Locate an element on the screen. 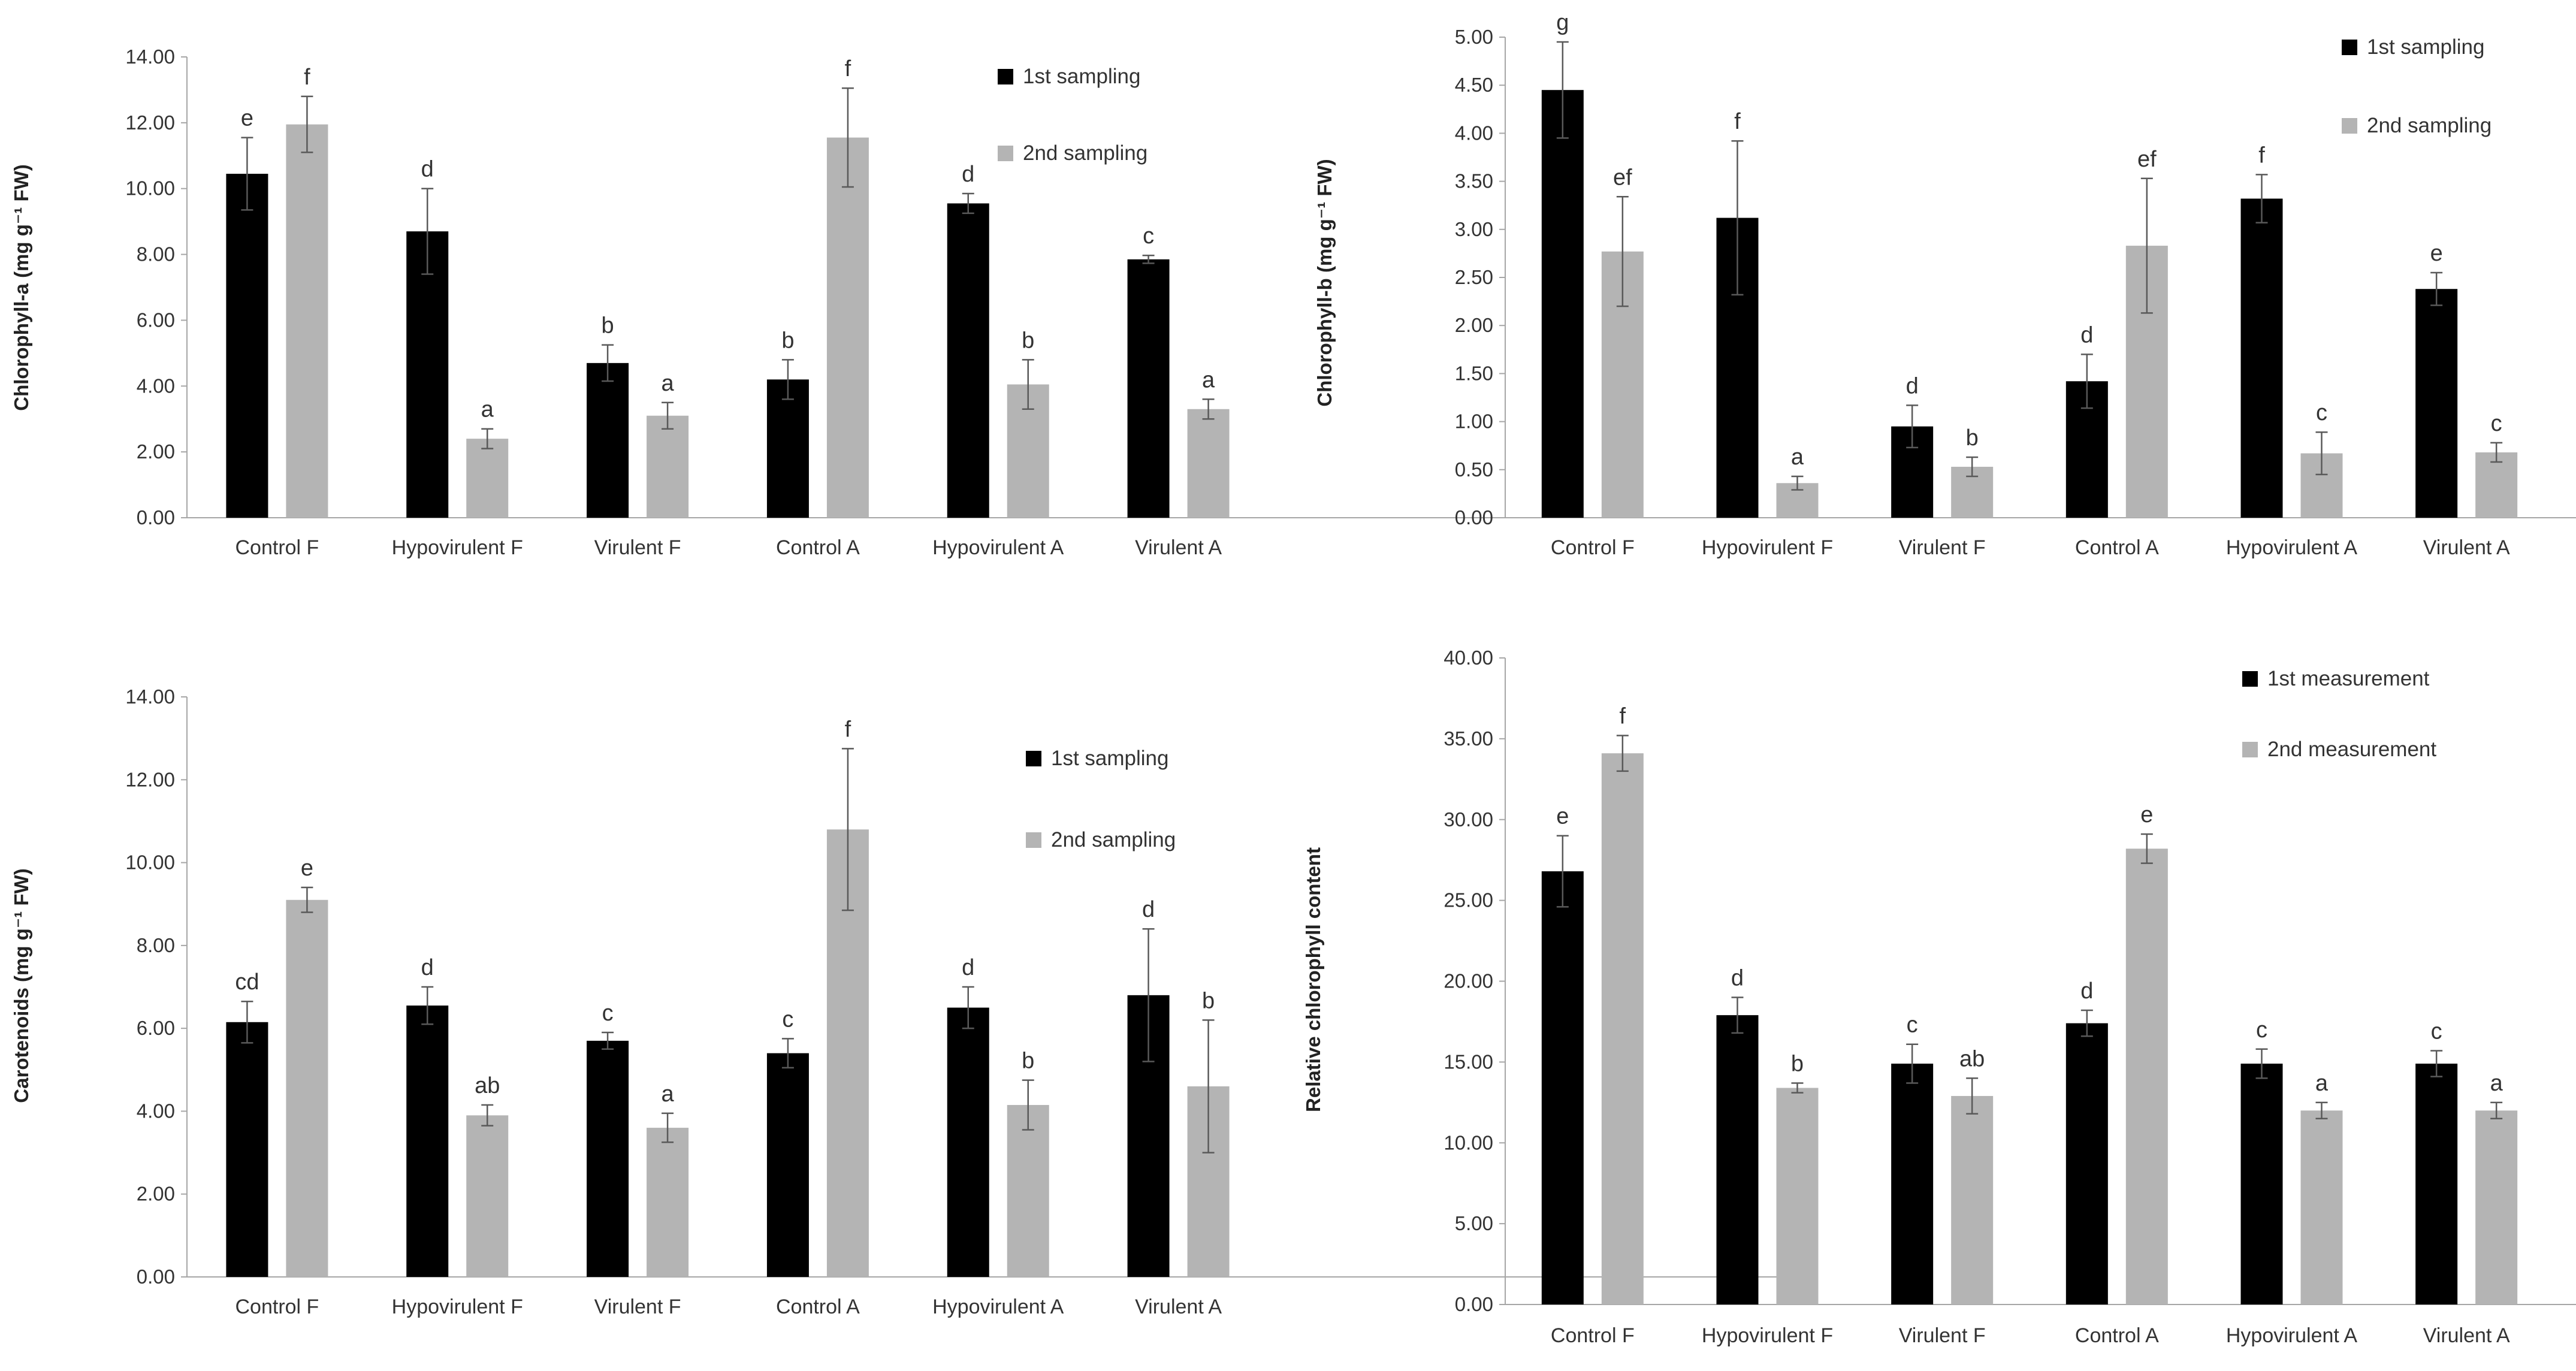 This screenshot has width=2576, height=1371. y-axis-label: Chlorophyll-a (mg g⁻¹ FW) is located at coordinates (21, 287).